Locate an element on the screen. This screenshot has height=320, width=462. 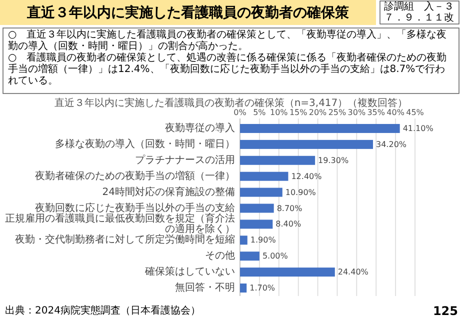
y-tick-label: 夜勤専従の導入 is located at coordinates (200, 128).